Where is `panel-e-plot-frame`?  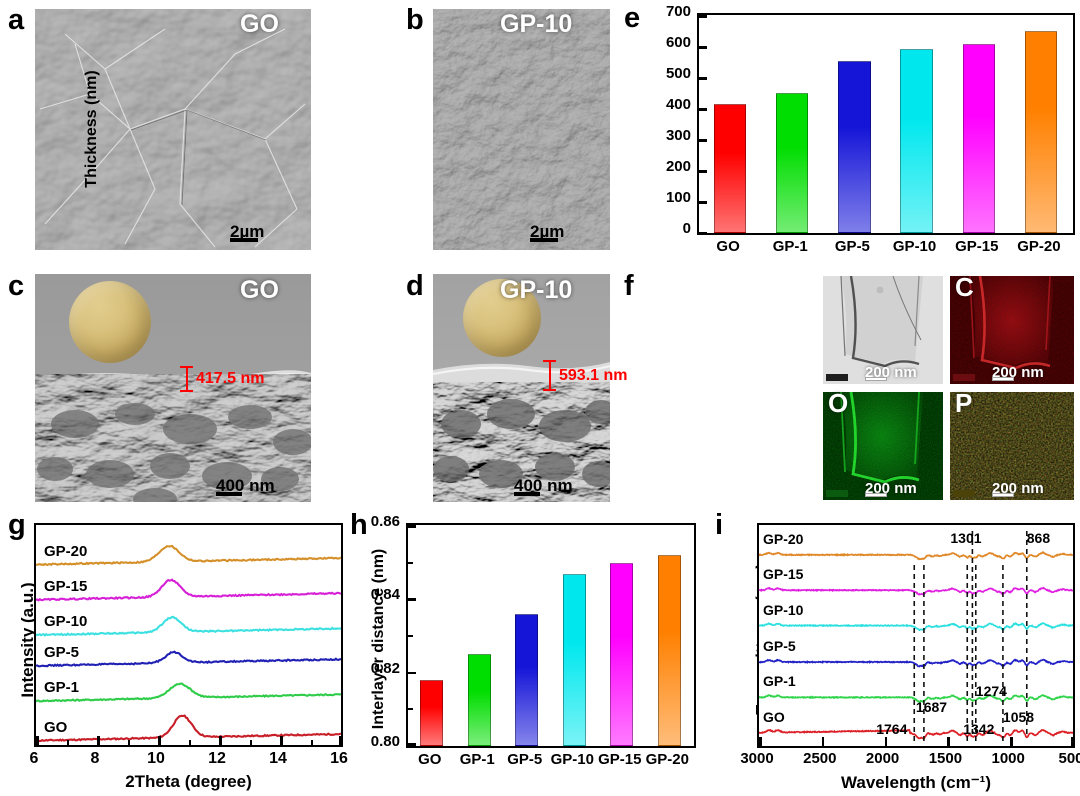 panel-e-plot-frame is located at coordinates (886, 124).